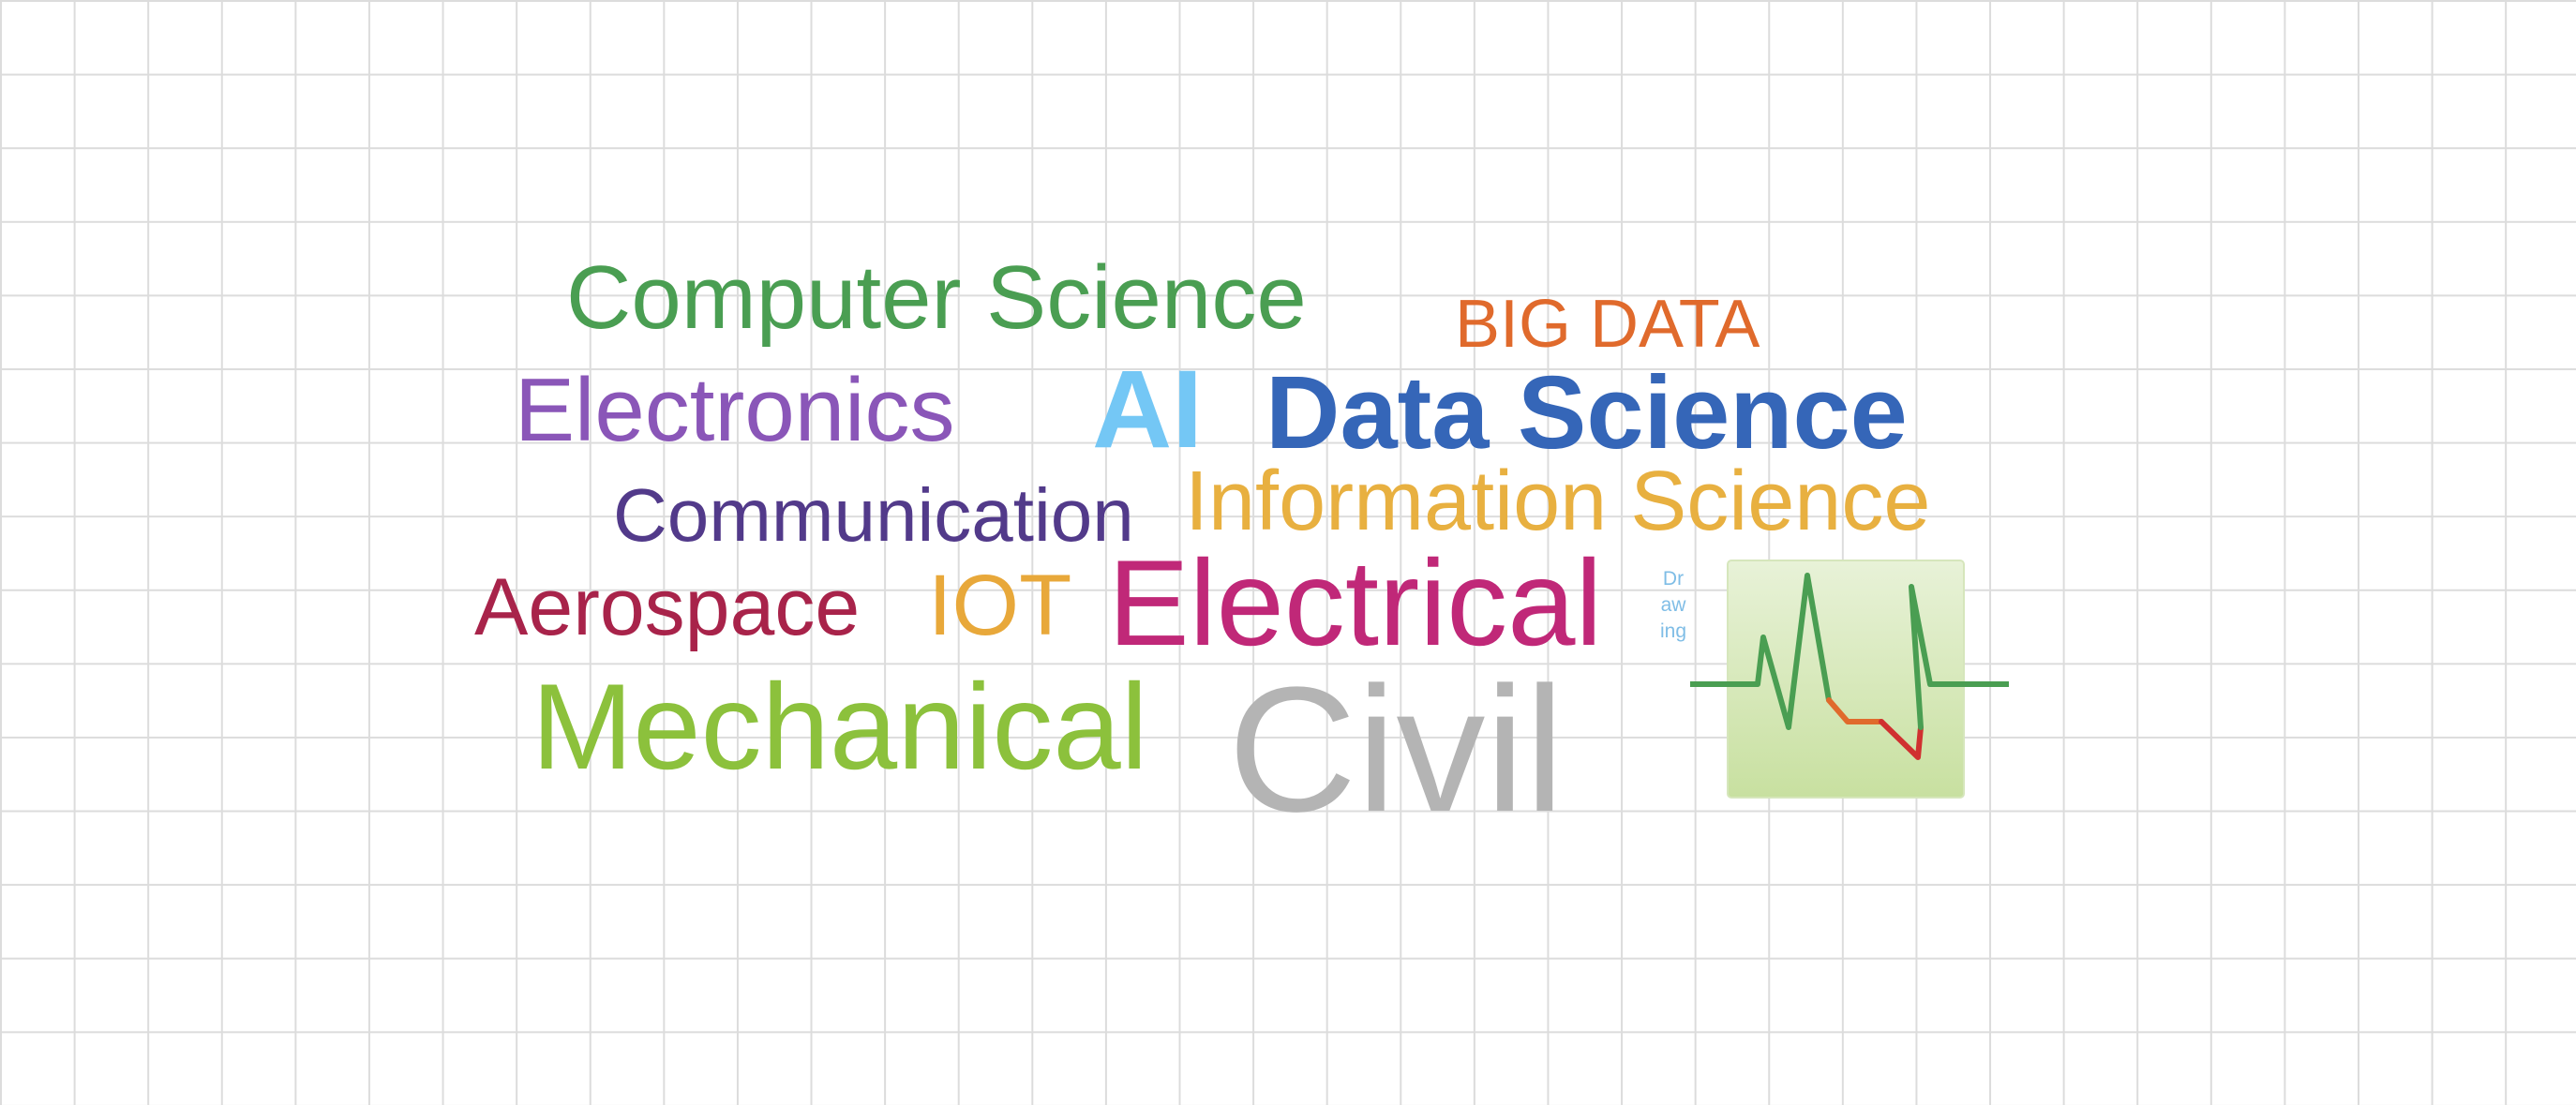 The width and height of the screenshot is (2576, 1105). What do you see at coordinates (1558, 501) in the screenshot?
I see `word-information-science: Information Science` at bounding box center [1558, 501].